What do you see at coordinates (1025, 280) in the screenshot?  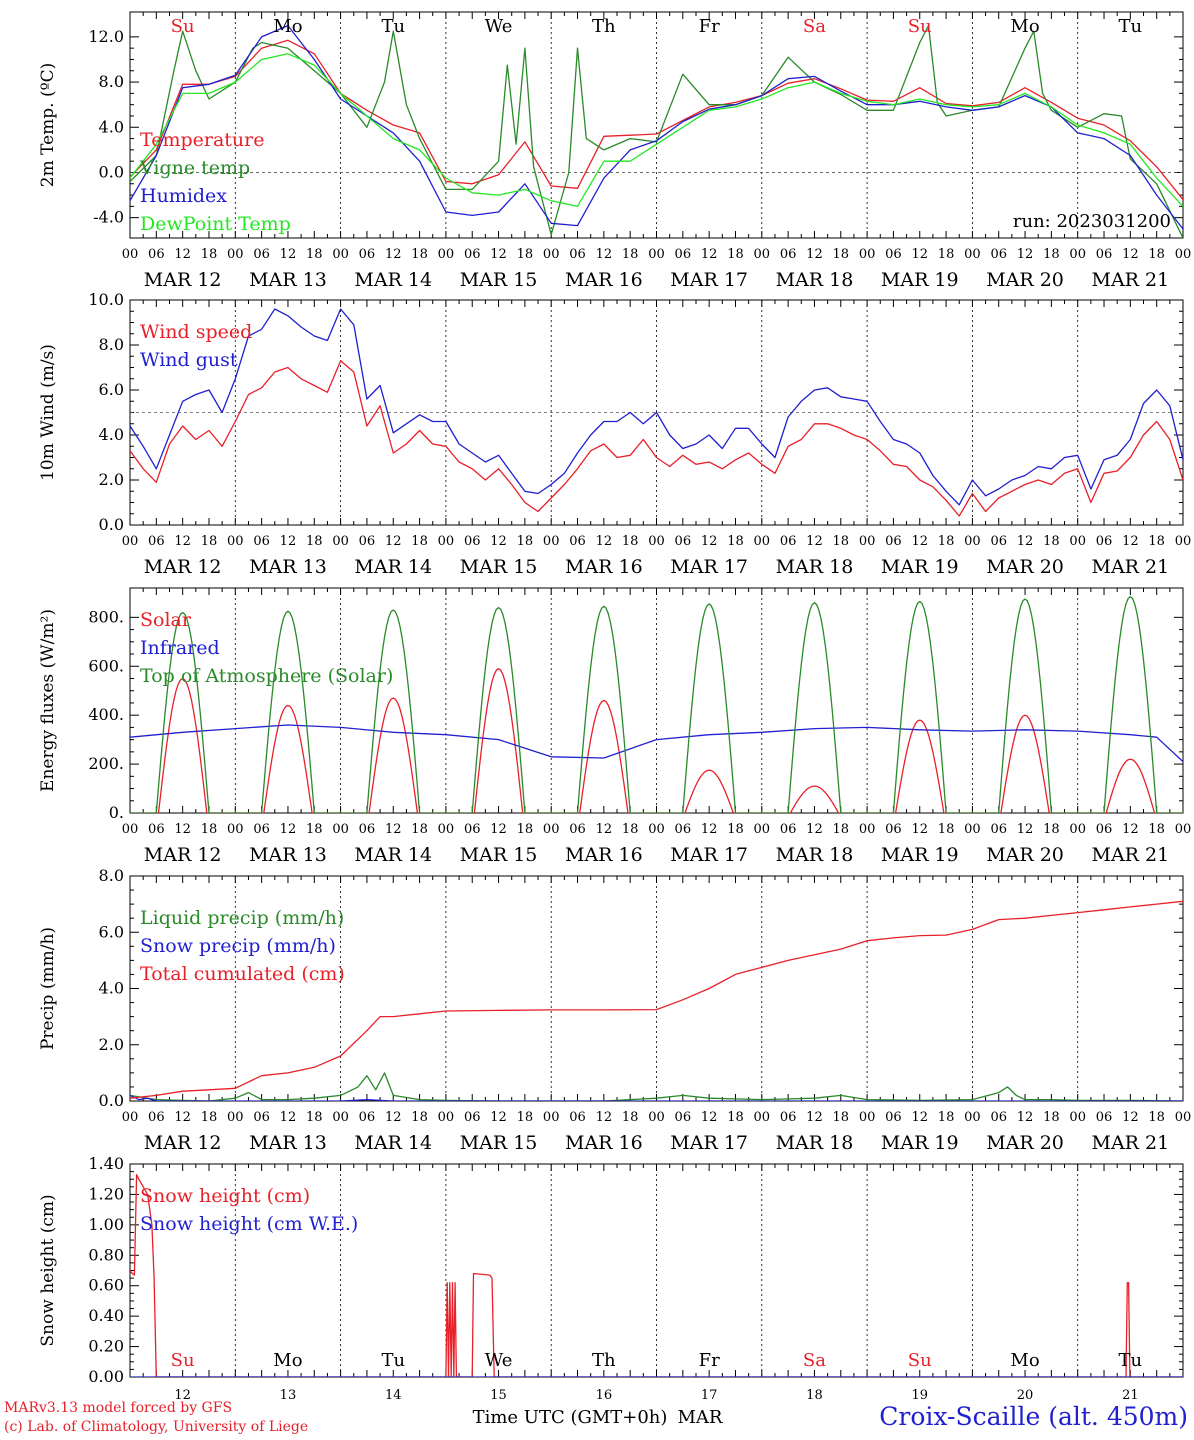 I see `date-label: MAR 20` at bounding box center [1025, 280].